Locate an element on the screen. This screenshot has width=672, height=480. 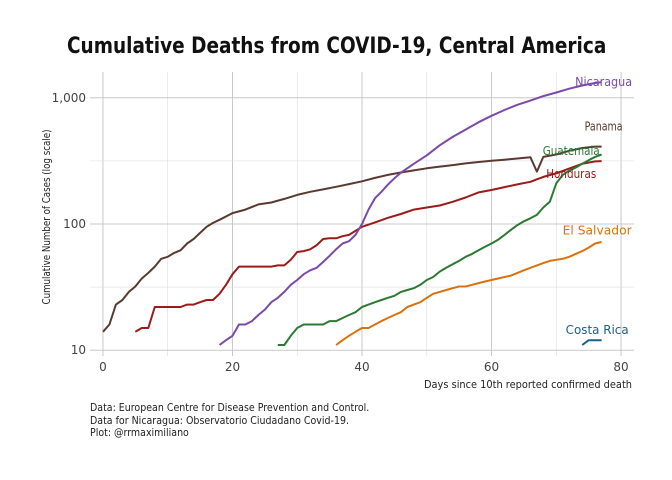
series-label-nicaragua: Nicaragua is located at coordinates (603, 82).